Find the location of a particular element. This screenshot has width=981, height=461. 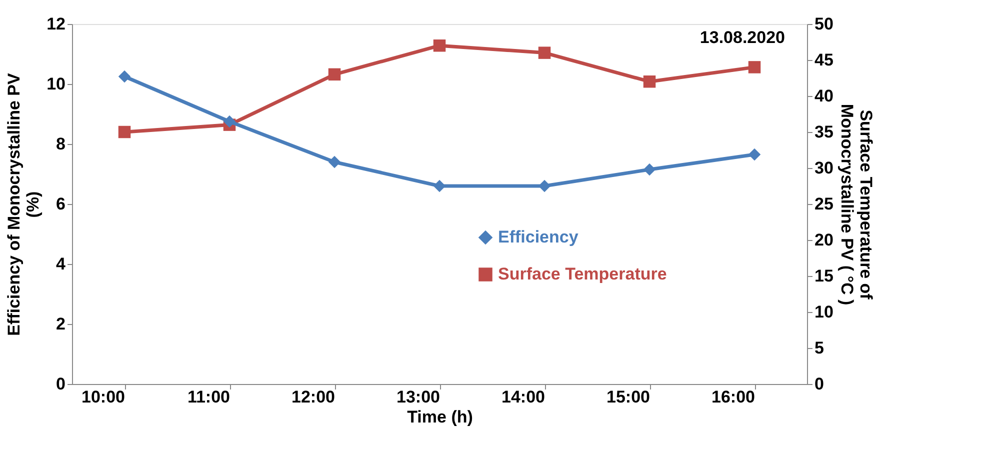

x-tick-label: 11:00 is located at coordinates (208, 397).